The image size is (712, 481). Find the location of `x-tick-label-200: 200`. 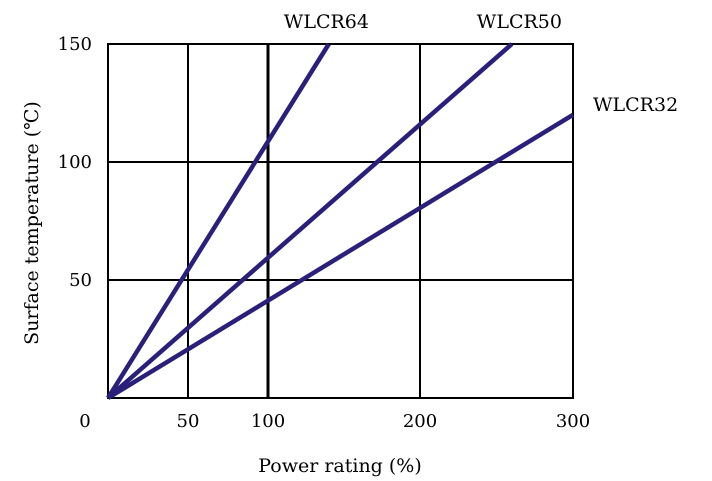

x-tick-label-200: 200 is located at coordinates (420, 421).